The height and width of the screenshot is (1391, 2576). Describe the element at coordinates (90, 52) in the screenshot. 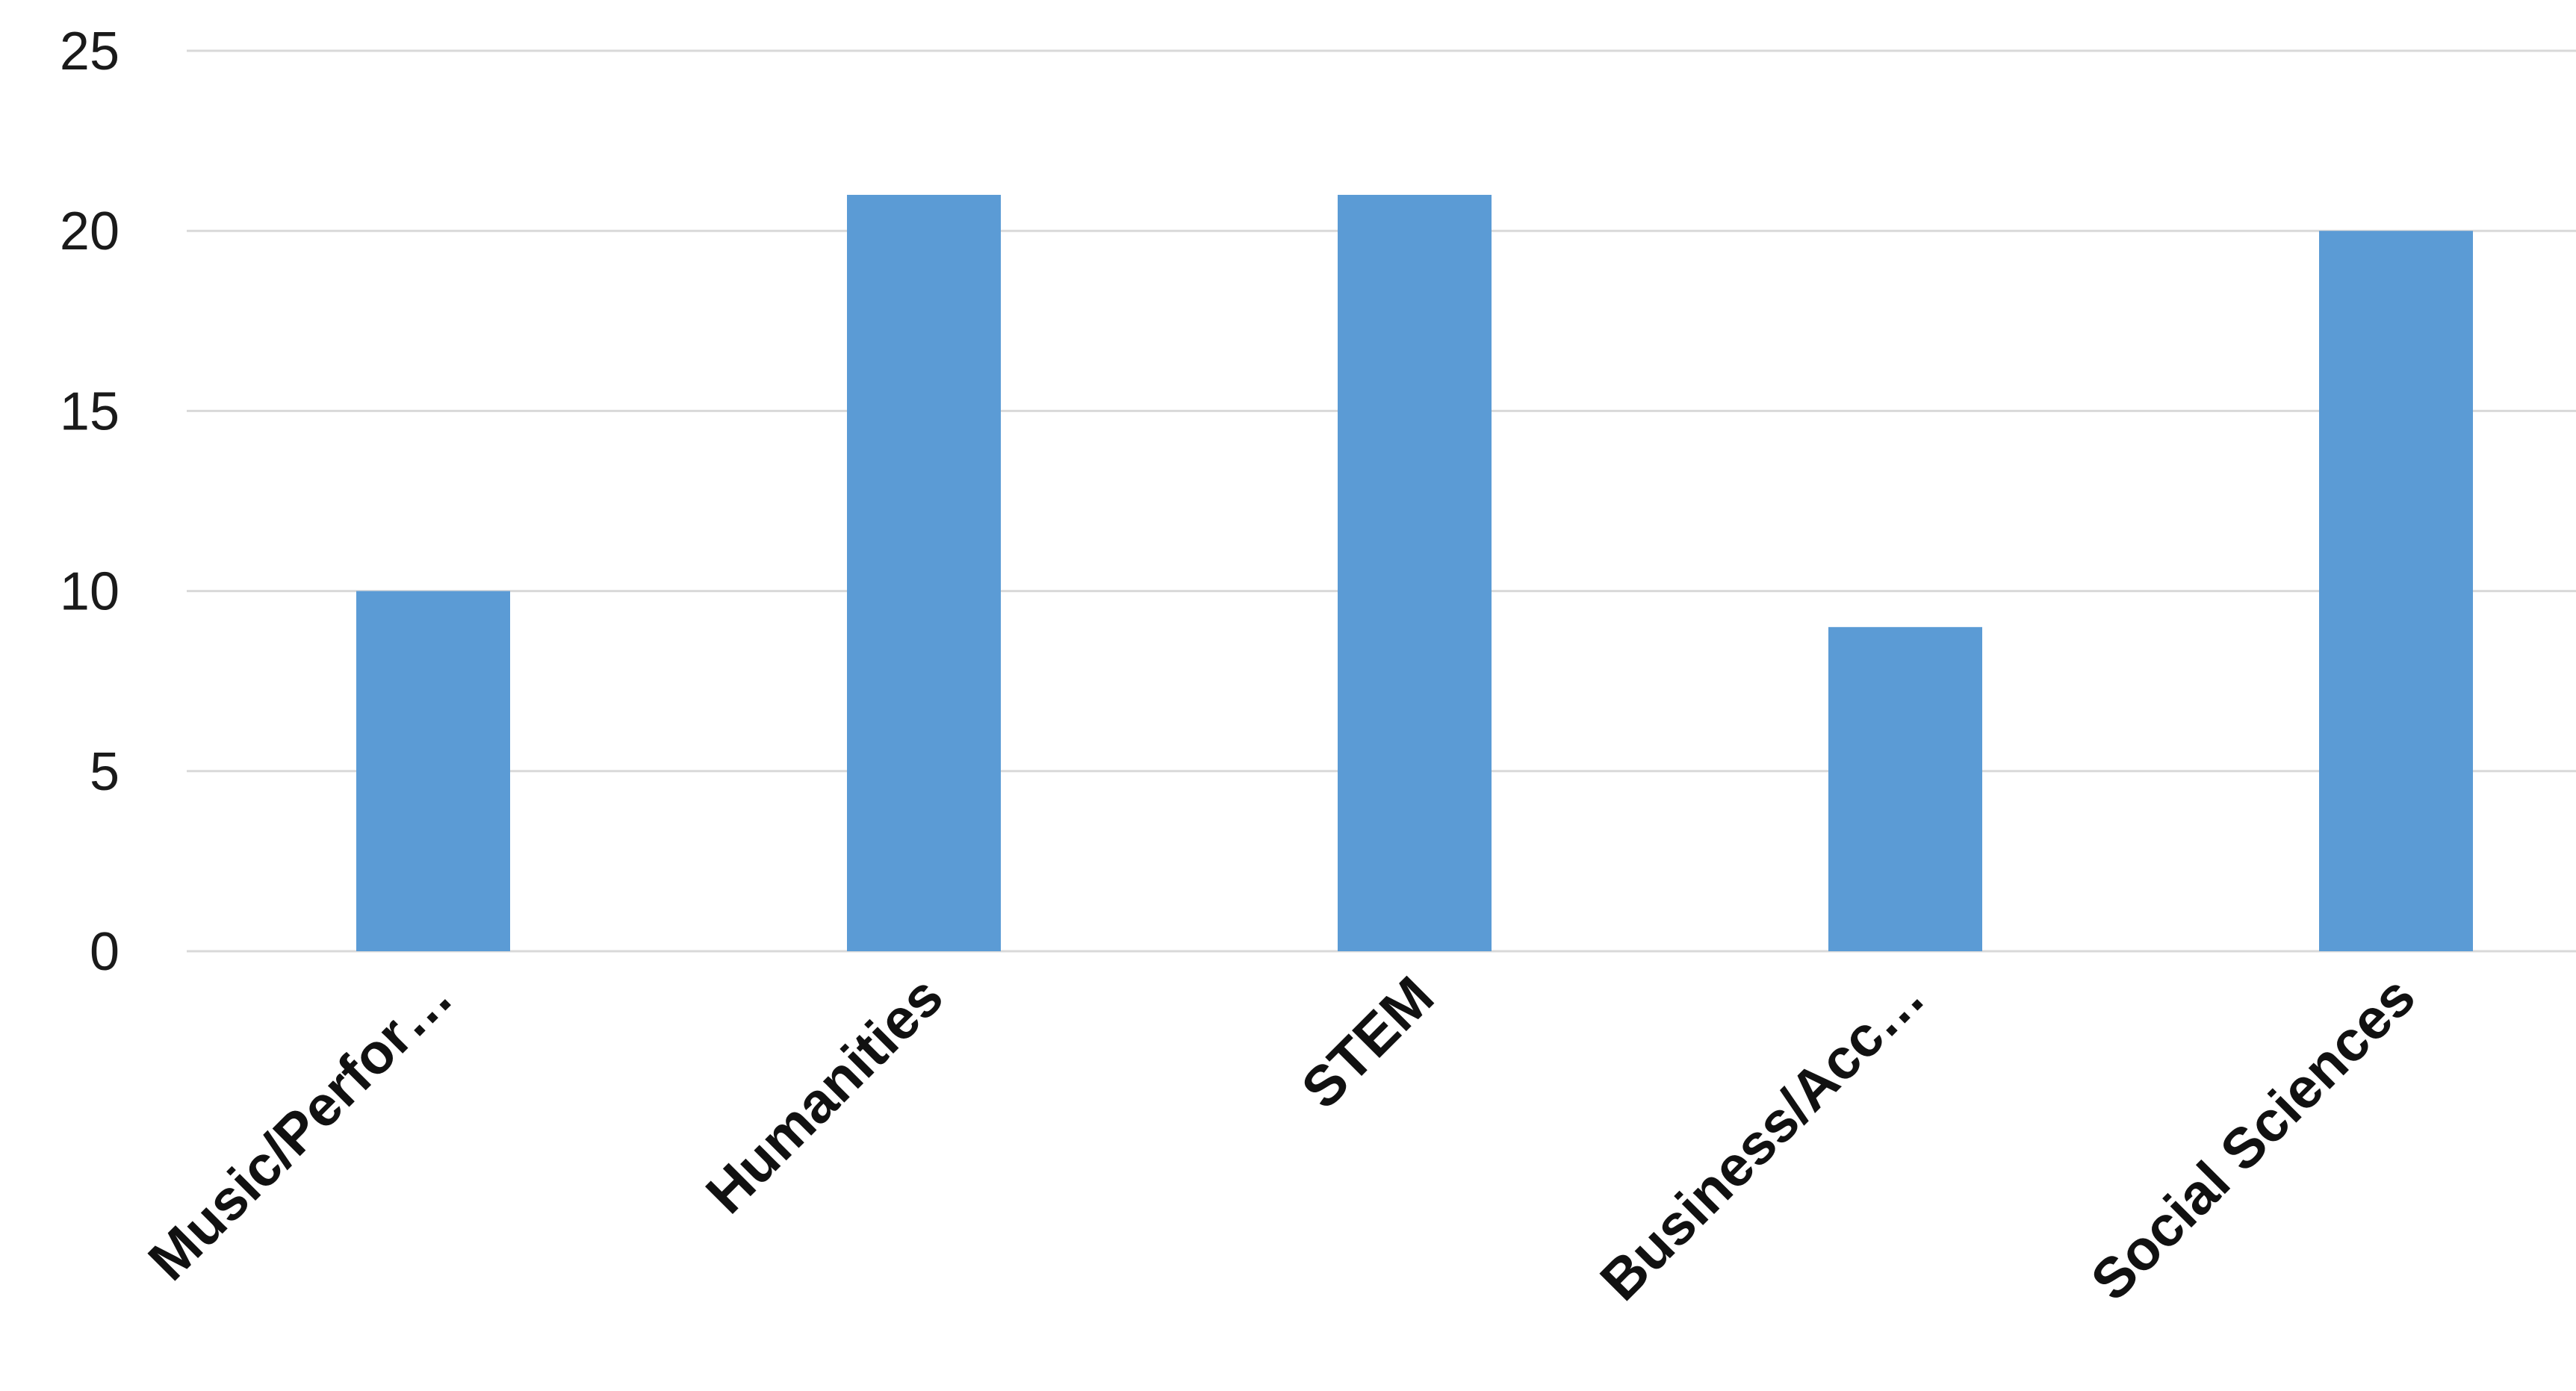

I see `y-tick-label: 25` at that location.